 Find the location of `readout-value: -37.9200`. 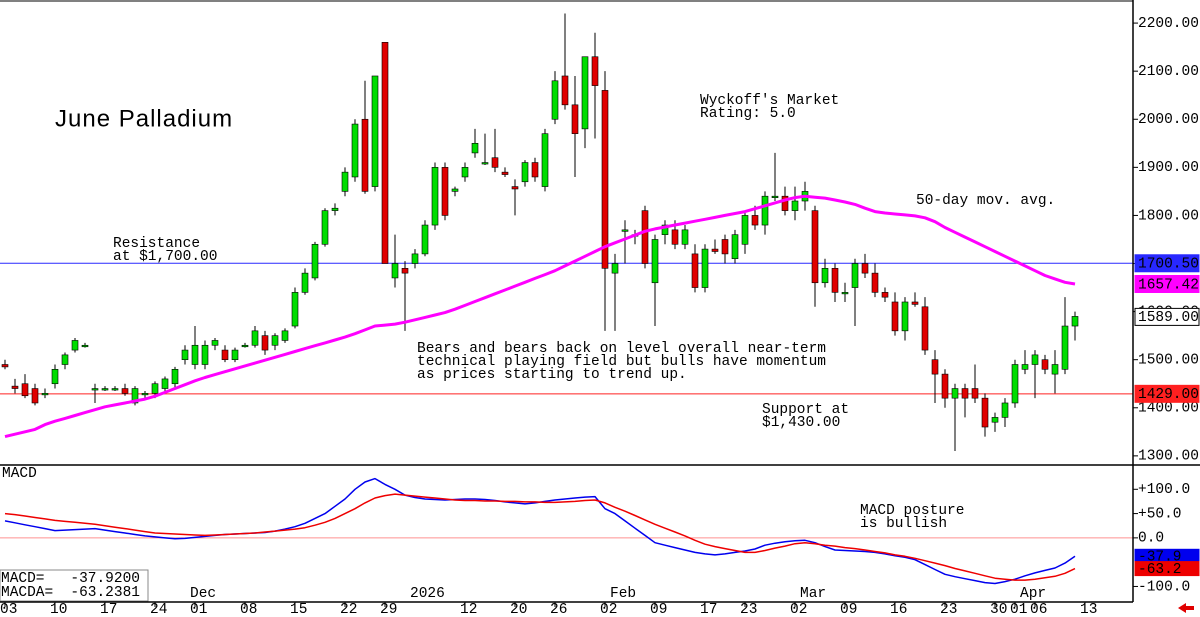

readout-value: -37.9200 is located at coordinates (105, 579).